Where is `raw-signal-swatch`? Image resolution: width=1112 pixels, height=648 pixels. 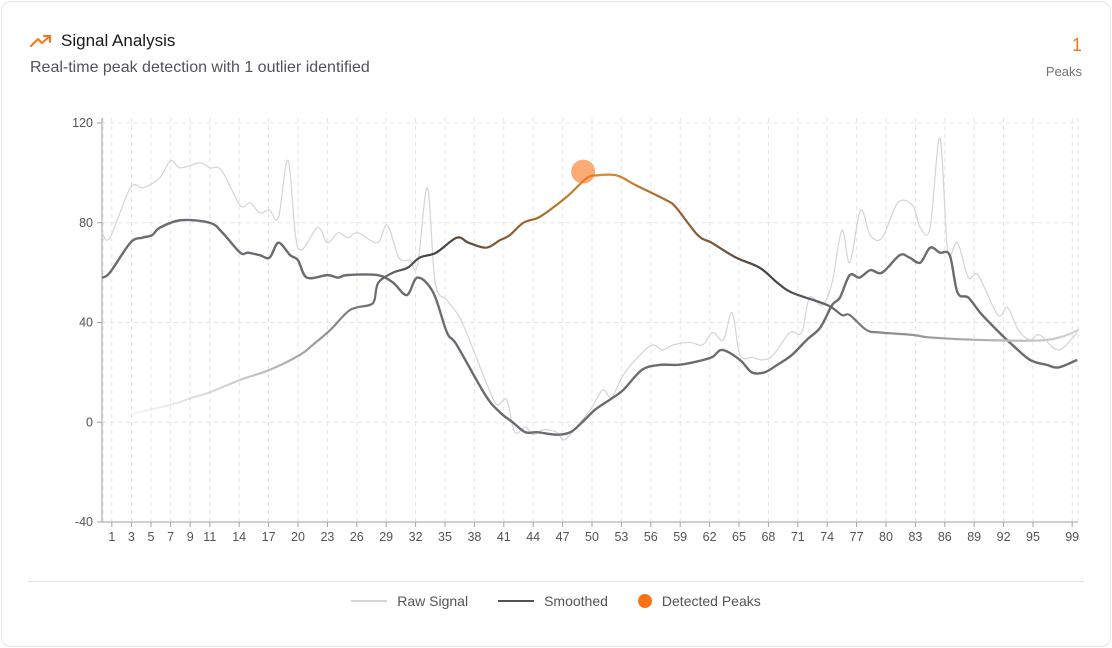
raw-signal-swatch is located at coordinates (369, 601).